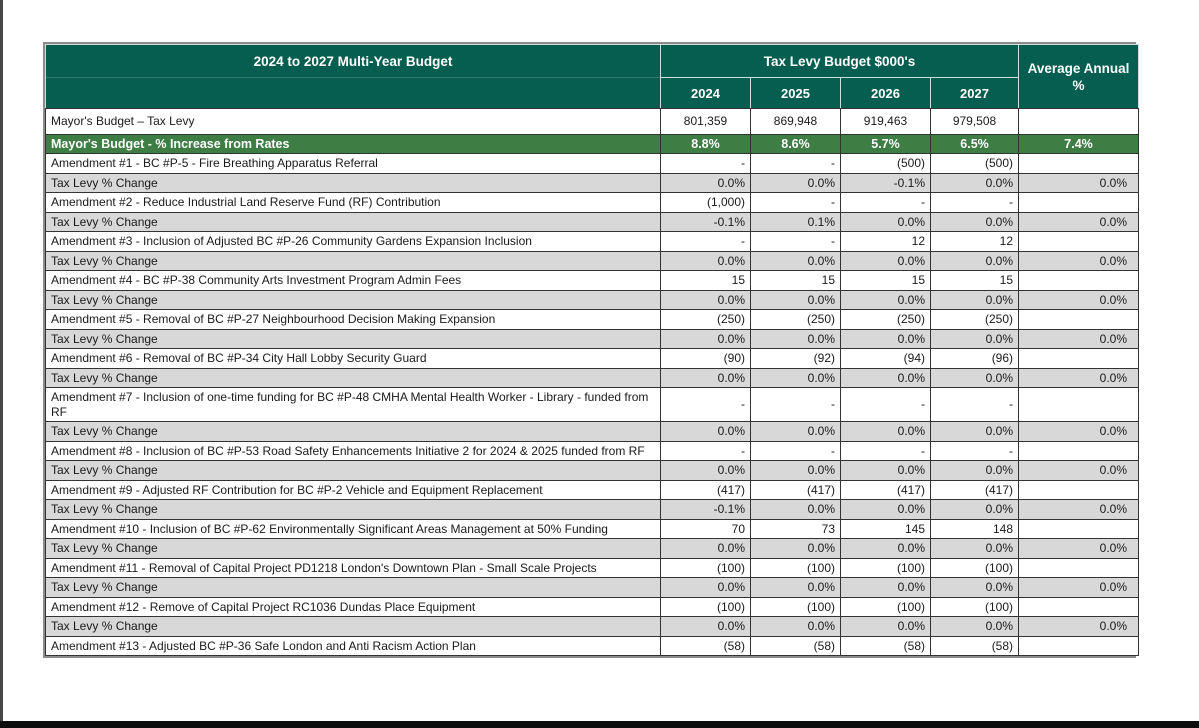  What do you see at coordinates (795, 93) in the screenshot?
I see `year-header-2025: 2025` at bounding box center [795, 93].